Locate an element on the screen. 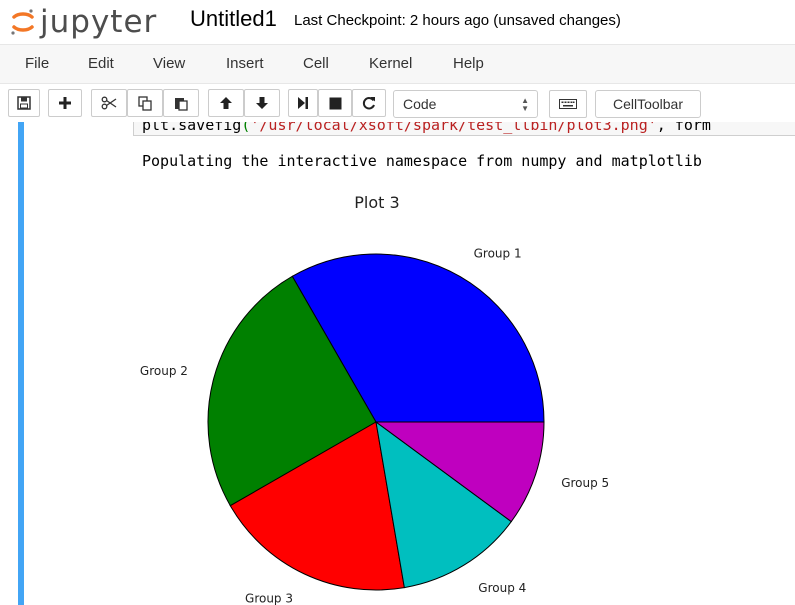 This screenshot has height=605, width=795. floppy-disk-icon is located at coordinates (24, 103).